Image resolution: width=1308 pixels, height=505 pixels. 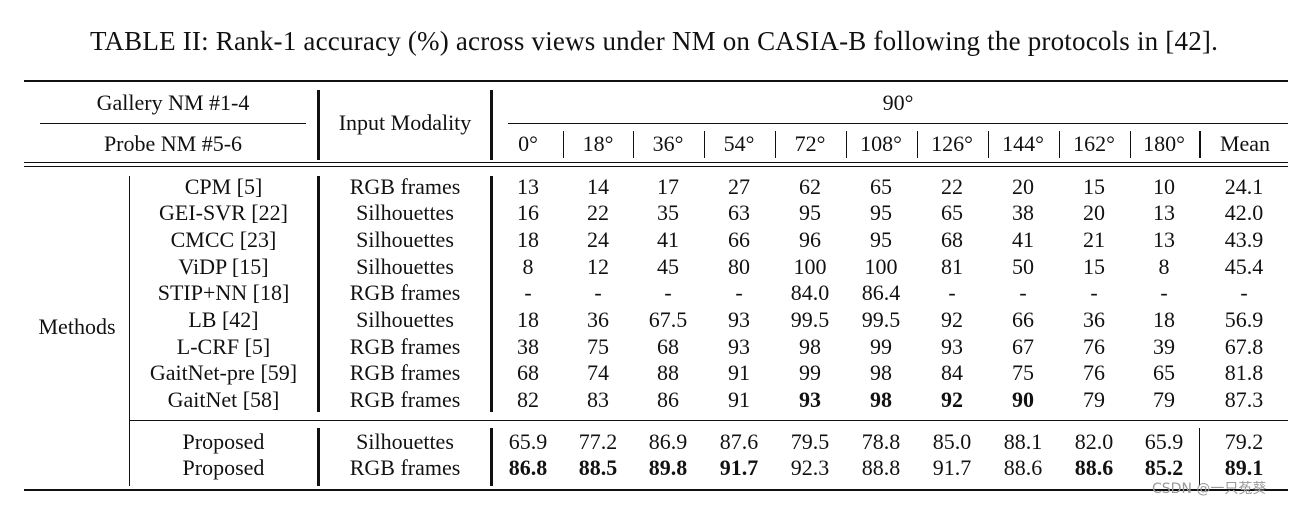 I want to click on probe-angle-header: 18°, so click(x=598, y=143).